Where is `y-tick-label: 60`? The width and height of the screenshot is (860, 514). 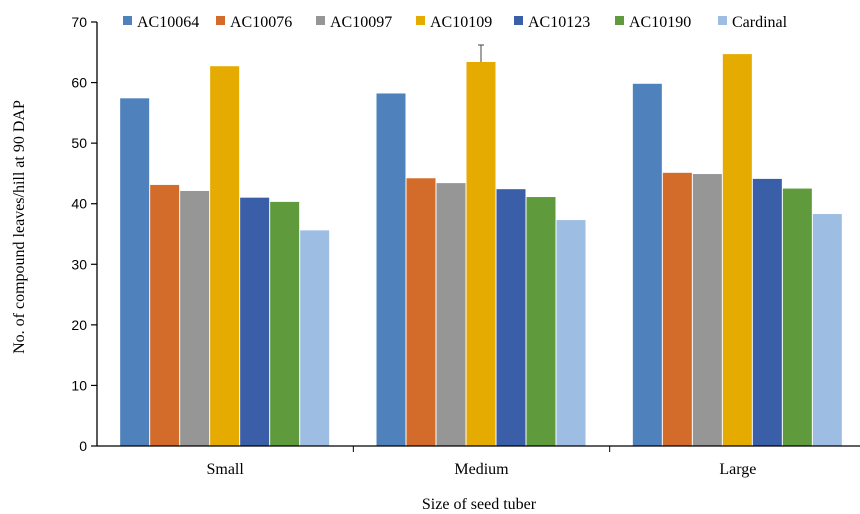 y-tick-label: 60 is located at coordinates (79, 83).